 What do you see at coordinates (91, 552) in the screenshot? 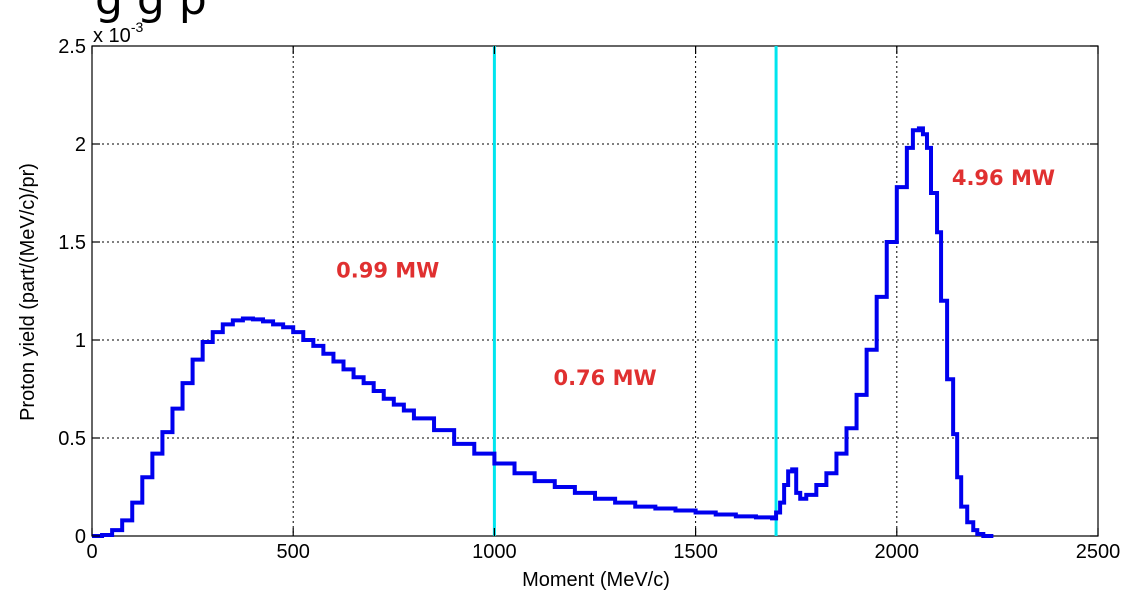
I see `x-tick-label: 0` at bounding box center [91, 552].